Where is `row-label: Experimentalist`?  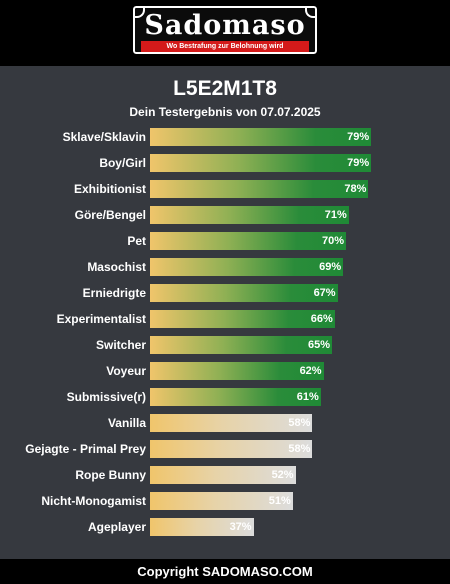
row-label: Experimentalist is located at coordinates (101, 319).